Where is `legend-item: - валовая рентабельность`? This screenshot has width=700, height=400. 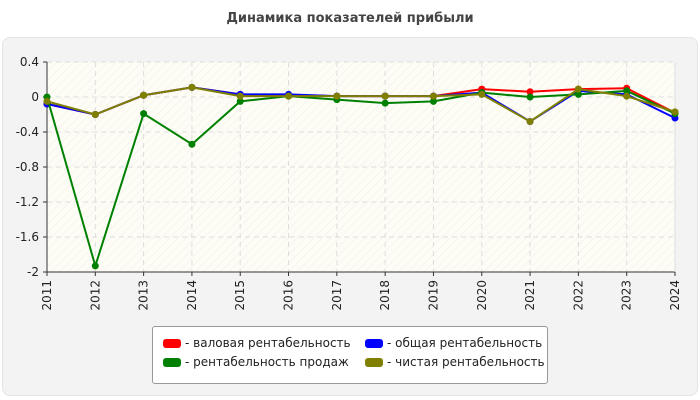
legend-item: - валовая рентабельность is located at coordinates (257, 343).